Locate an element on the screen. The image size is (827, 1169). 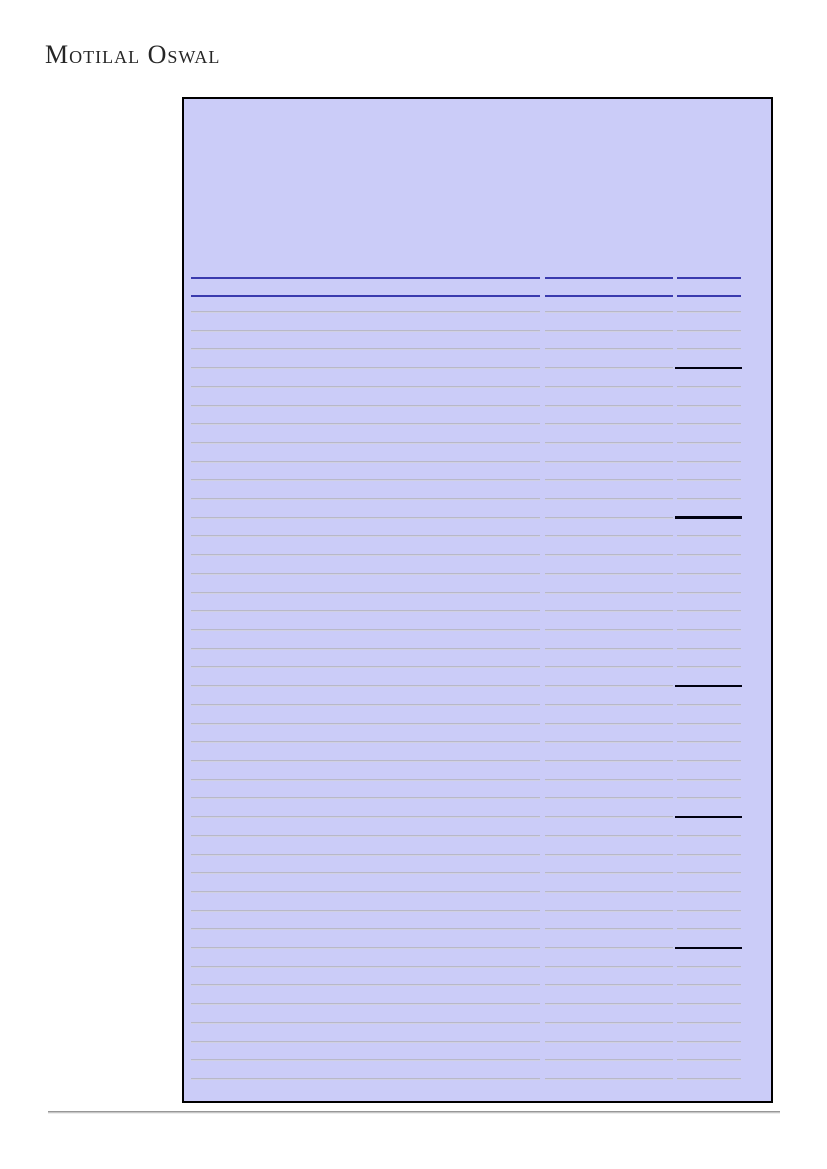
brand-logo: Motilal Oswal is located at coordinates (133, 54).